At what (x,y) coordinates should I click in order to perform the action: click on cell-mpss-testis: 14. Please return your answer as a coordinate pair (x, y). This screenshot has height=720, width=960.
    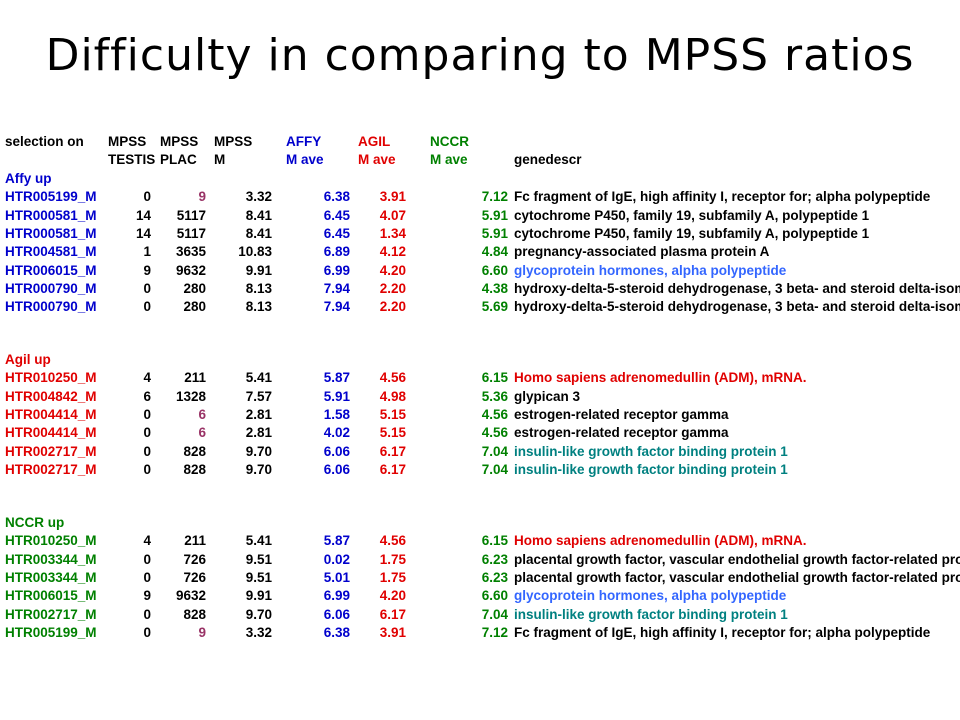
    Looking at the image, I should click on (143, 215).